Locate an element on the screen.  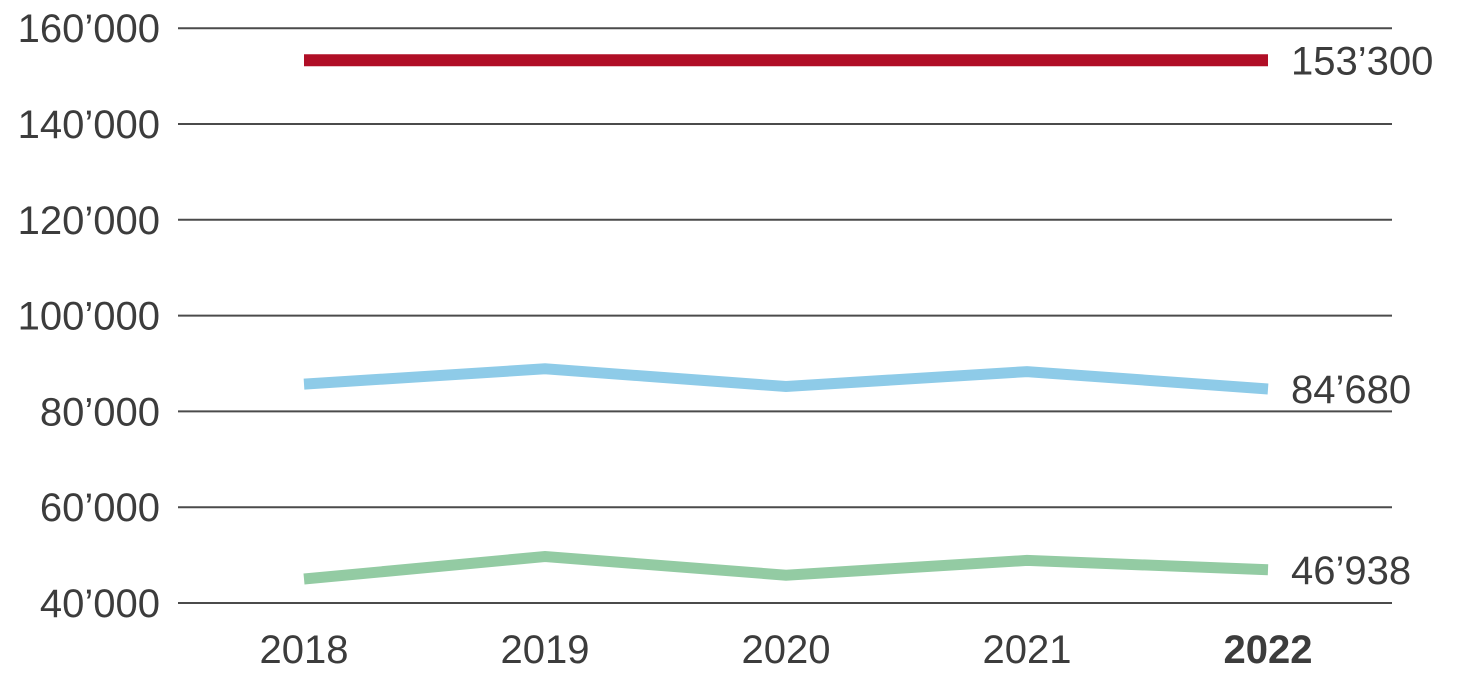
y-tick-label: 140’000 is located at coordinates (89, 125).